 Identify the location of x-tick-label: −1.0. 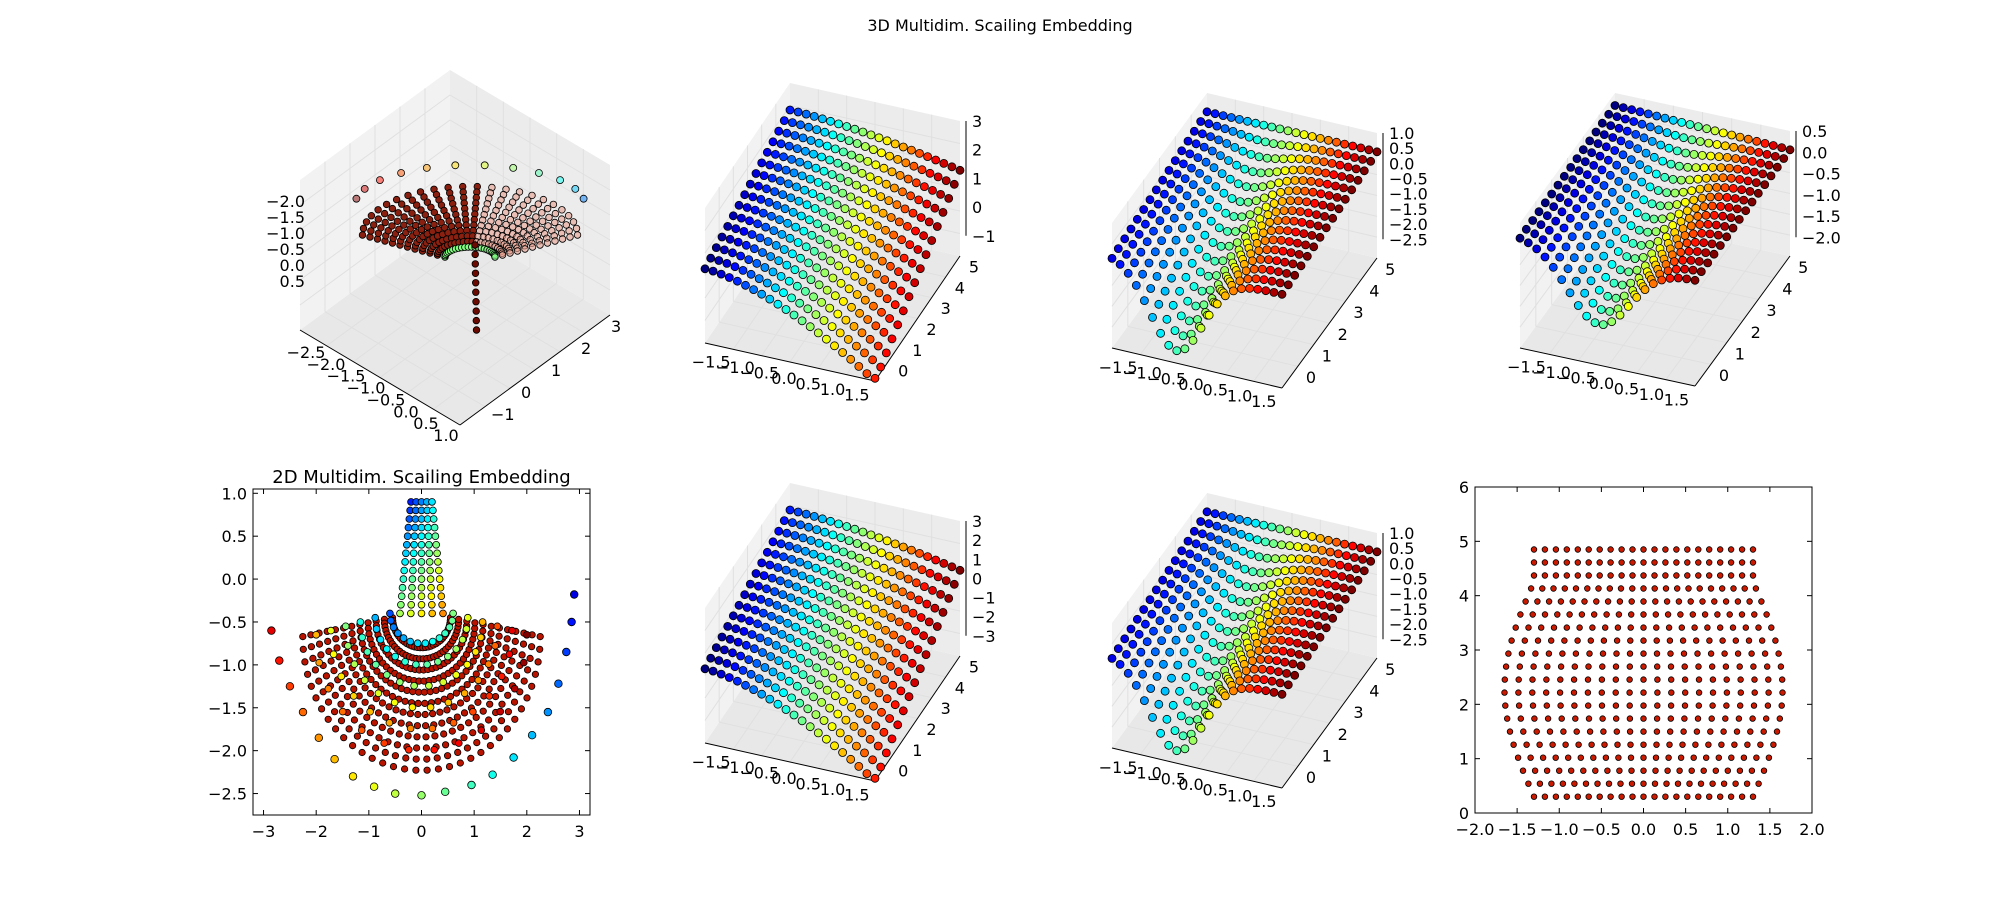
(366, 388).